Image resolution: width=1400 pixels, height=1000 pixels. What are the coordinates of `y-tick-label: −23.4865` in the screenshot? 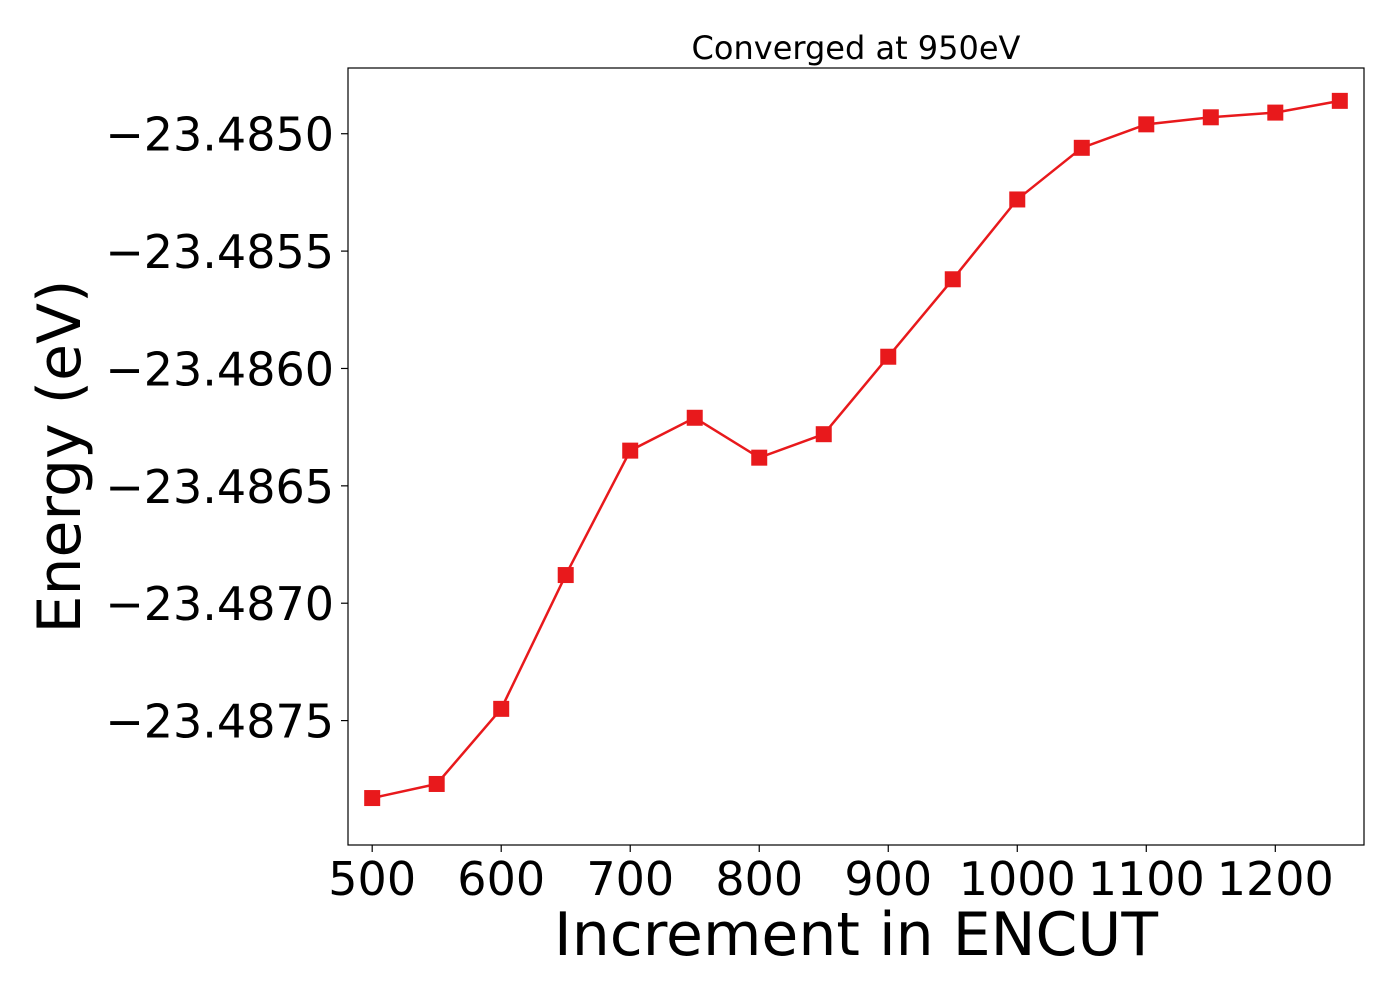 It's located at (219, 487).